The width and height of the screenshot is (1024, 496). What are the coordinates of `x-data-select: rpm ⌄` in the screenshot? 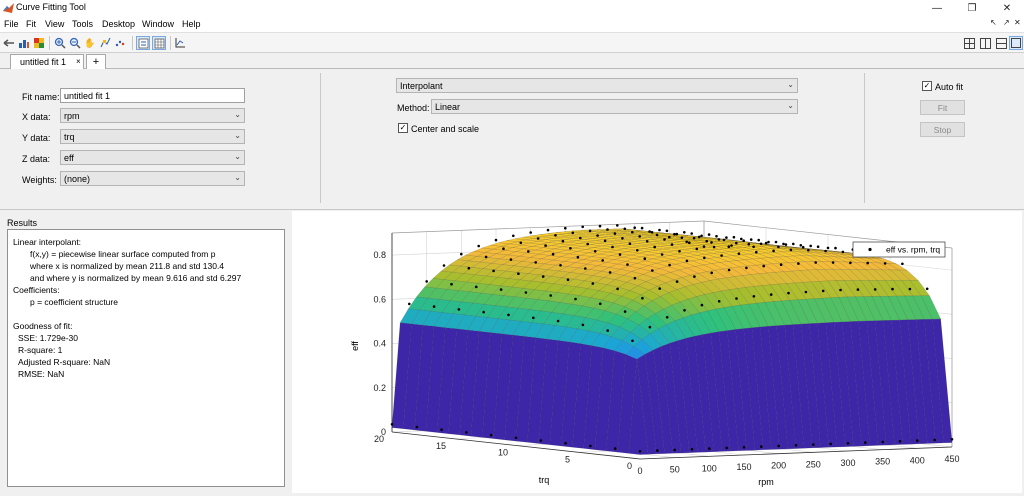 It's located at (152, 115).